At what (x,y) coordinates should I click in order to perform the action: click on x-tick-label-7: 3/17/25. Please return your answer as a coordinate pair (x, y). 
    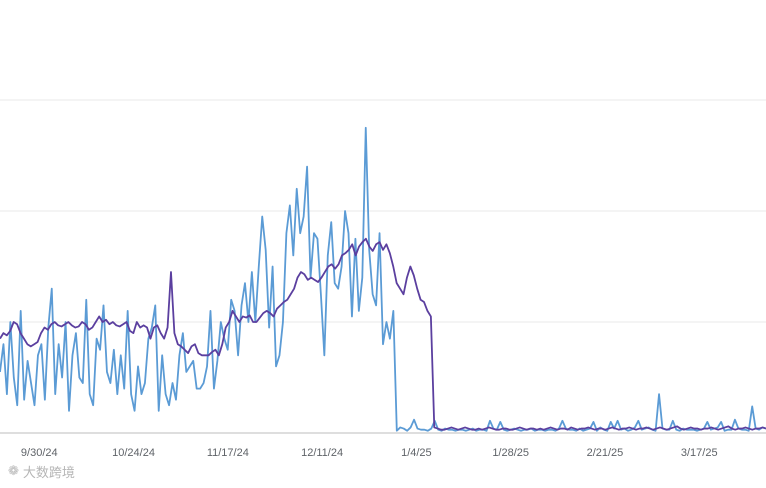
    Looking at the image, I should click on (699, 453).